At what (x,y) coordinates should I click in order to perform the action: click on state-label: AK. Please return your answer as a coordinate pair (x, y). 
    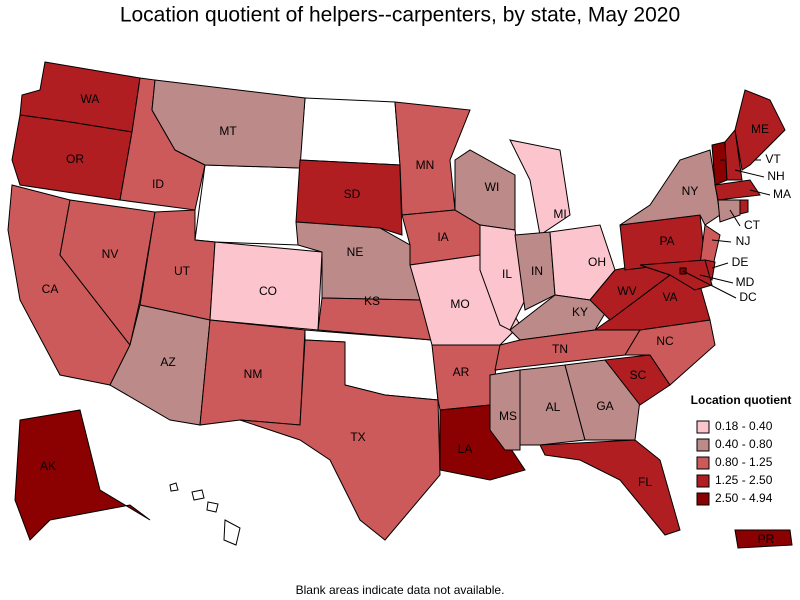
    Looking at the image, I should click on (48, 466).